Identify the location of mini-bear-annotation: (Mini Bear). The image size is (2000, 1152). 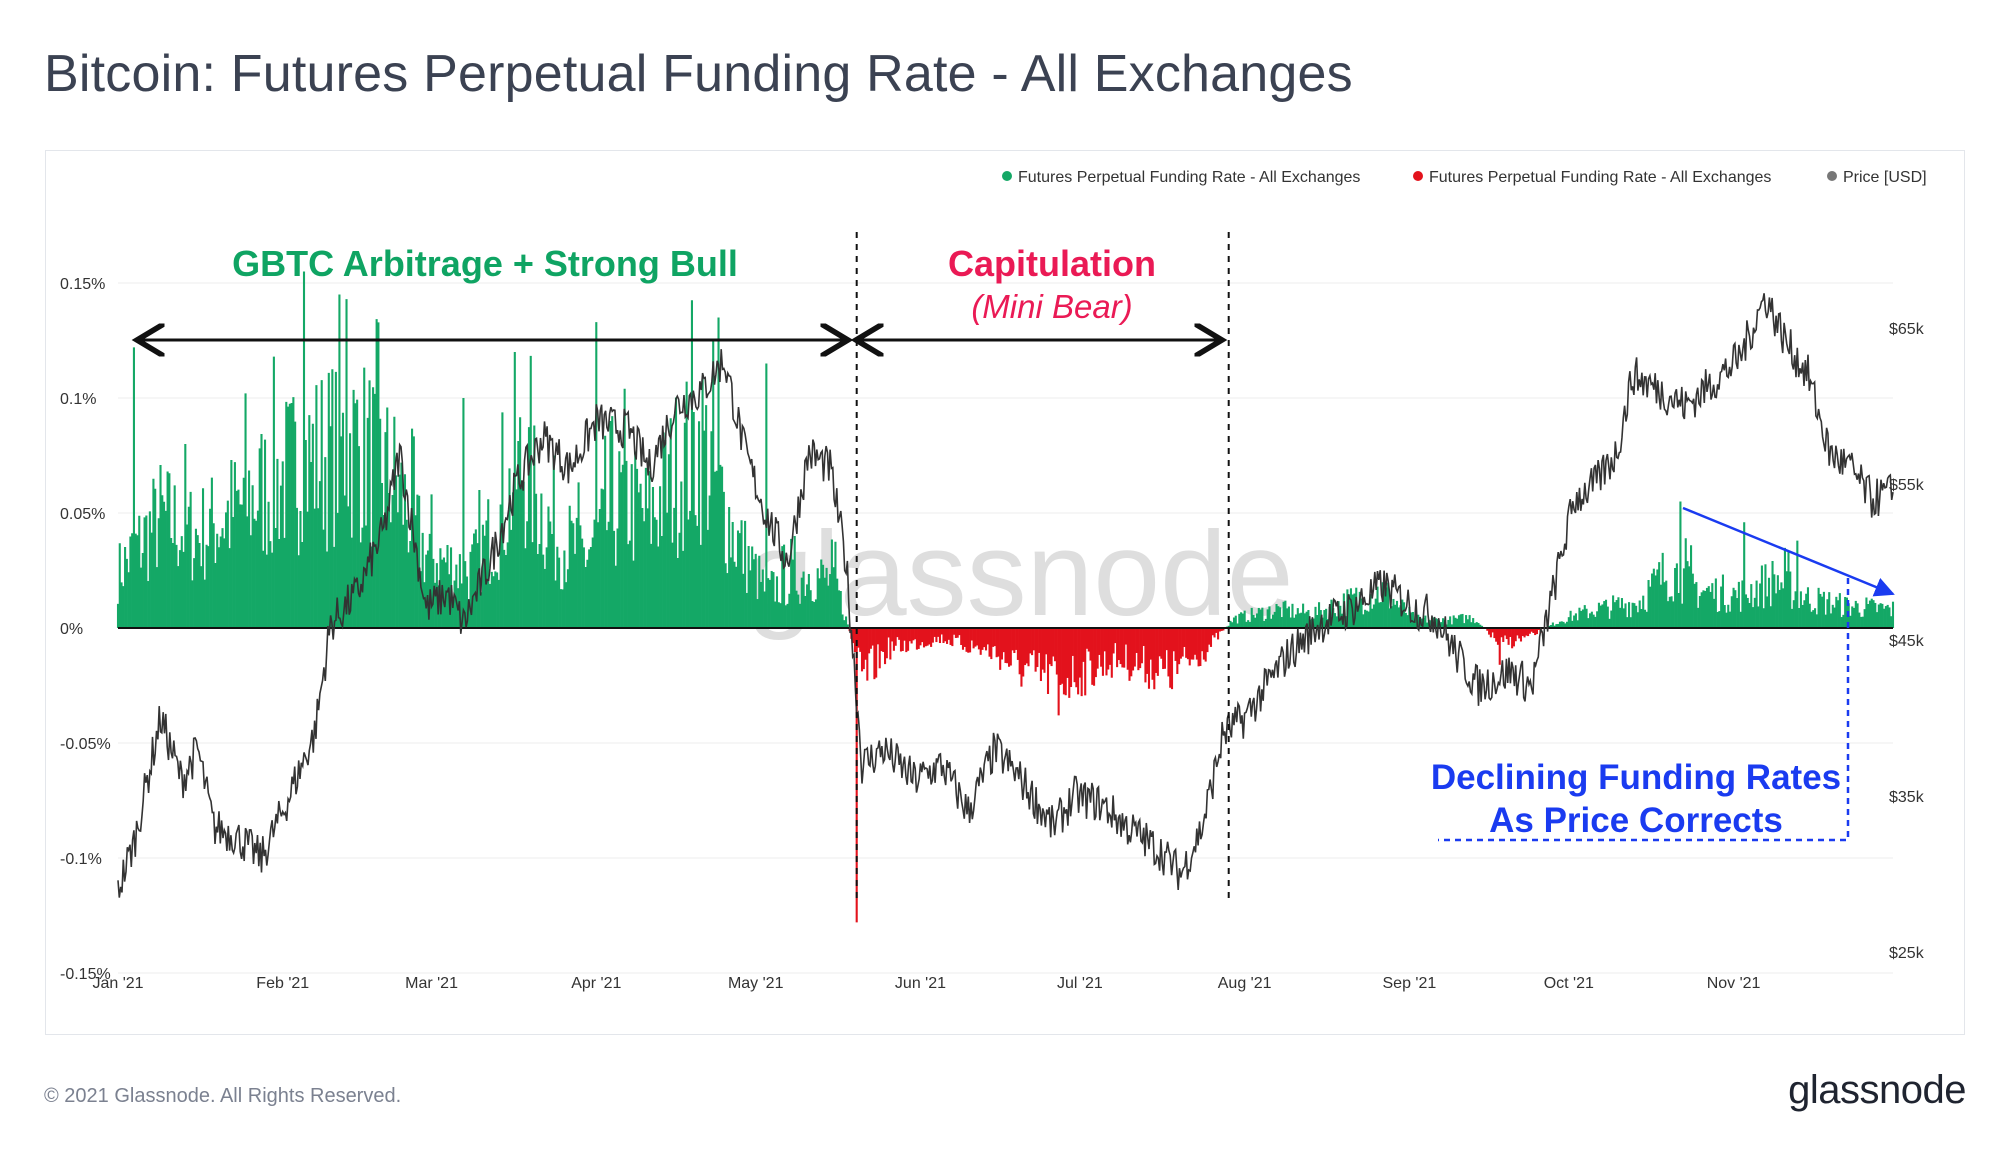
(1051, 306).